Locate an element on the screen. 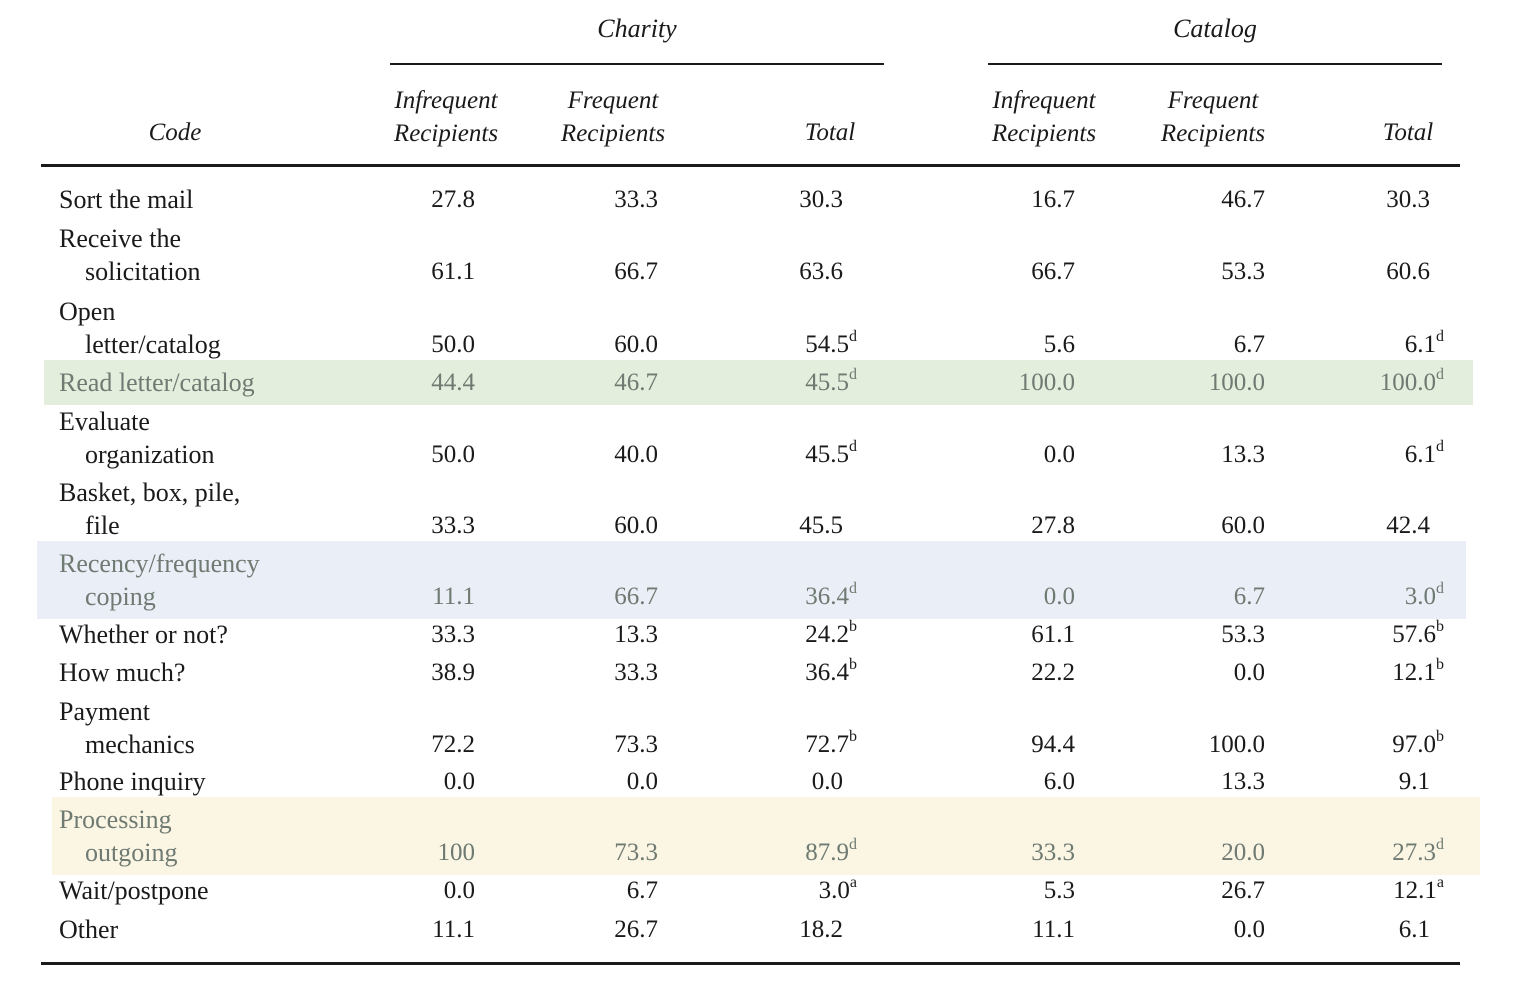 The height and width of the screenshot is (985, 1518). table-cell: 40.0 is located at coordinates (636, 454).